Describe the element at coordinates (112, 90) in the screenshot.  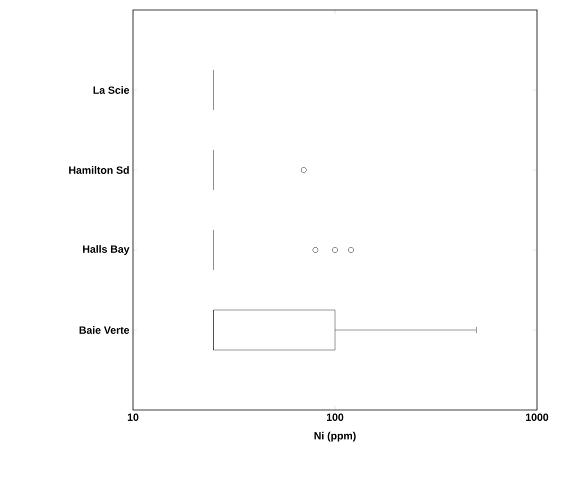
I see `y-tick-label: La Scie` at that location.